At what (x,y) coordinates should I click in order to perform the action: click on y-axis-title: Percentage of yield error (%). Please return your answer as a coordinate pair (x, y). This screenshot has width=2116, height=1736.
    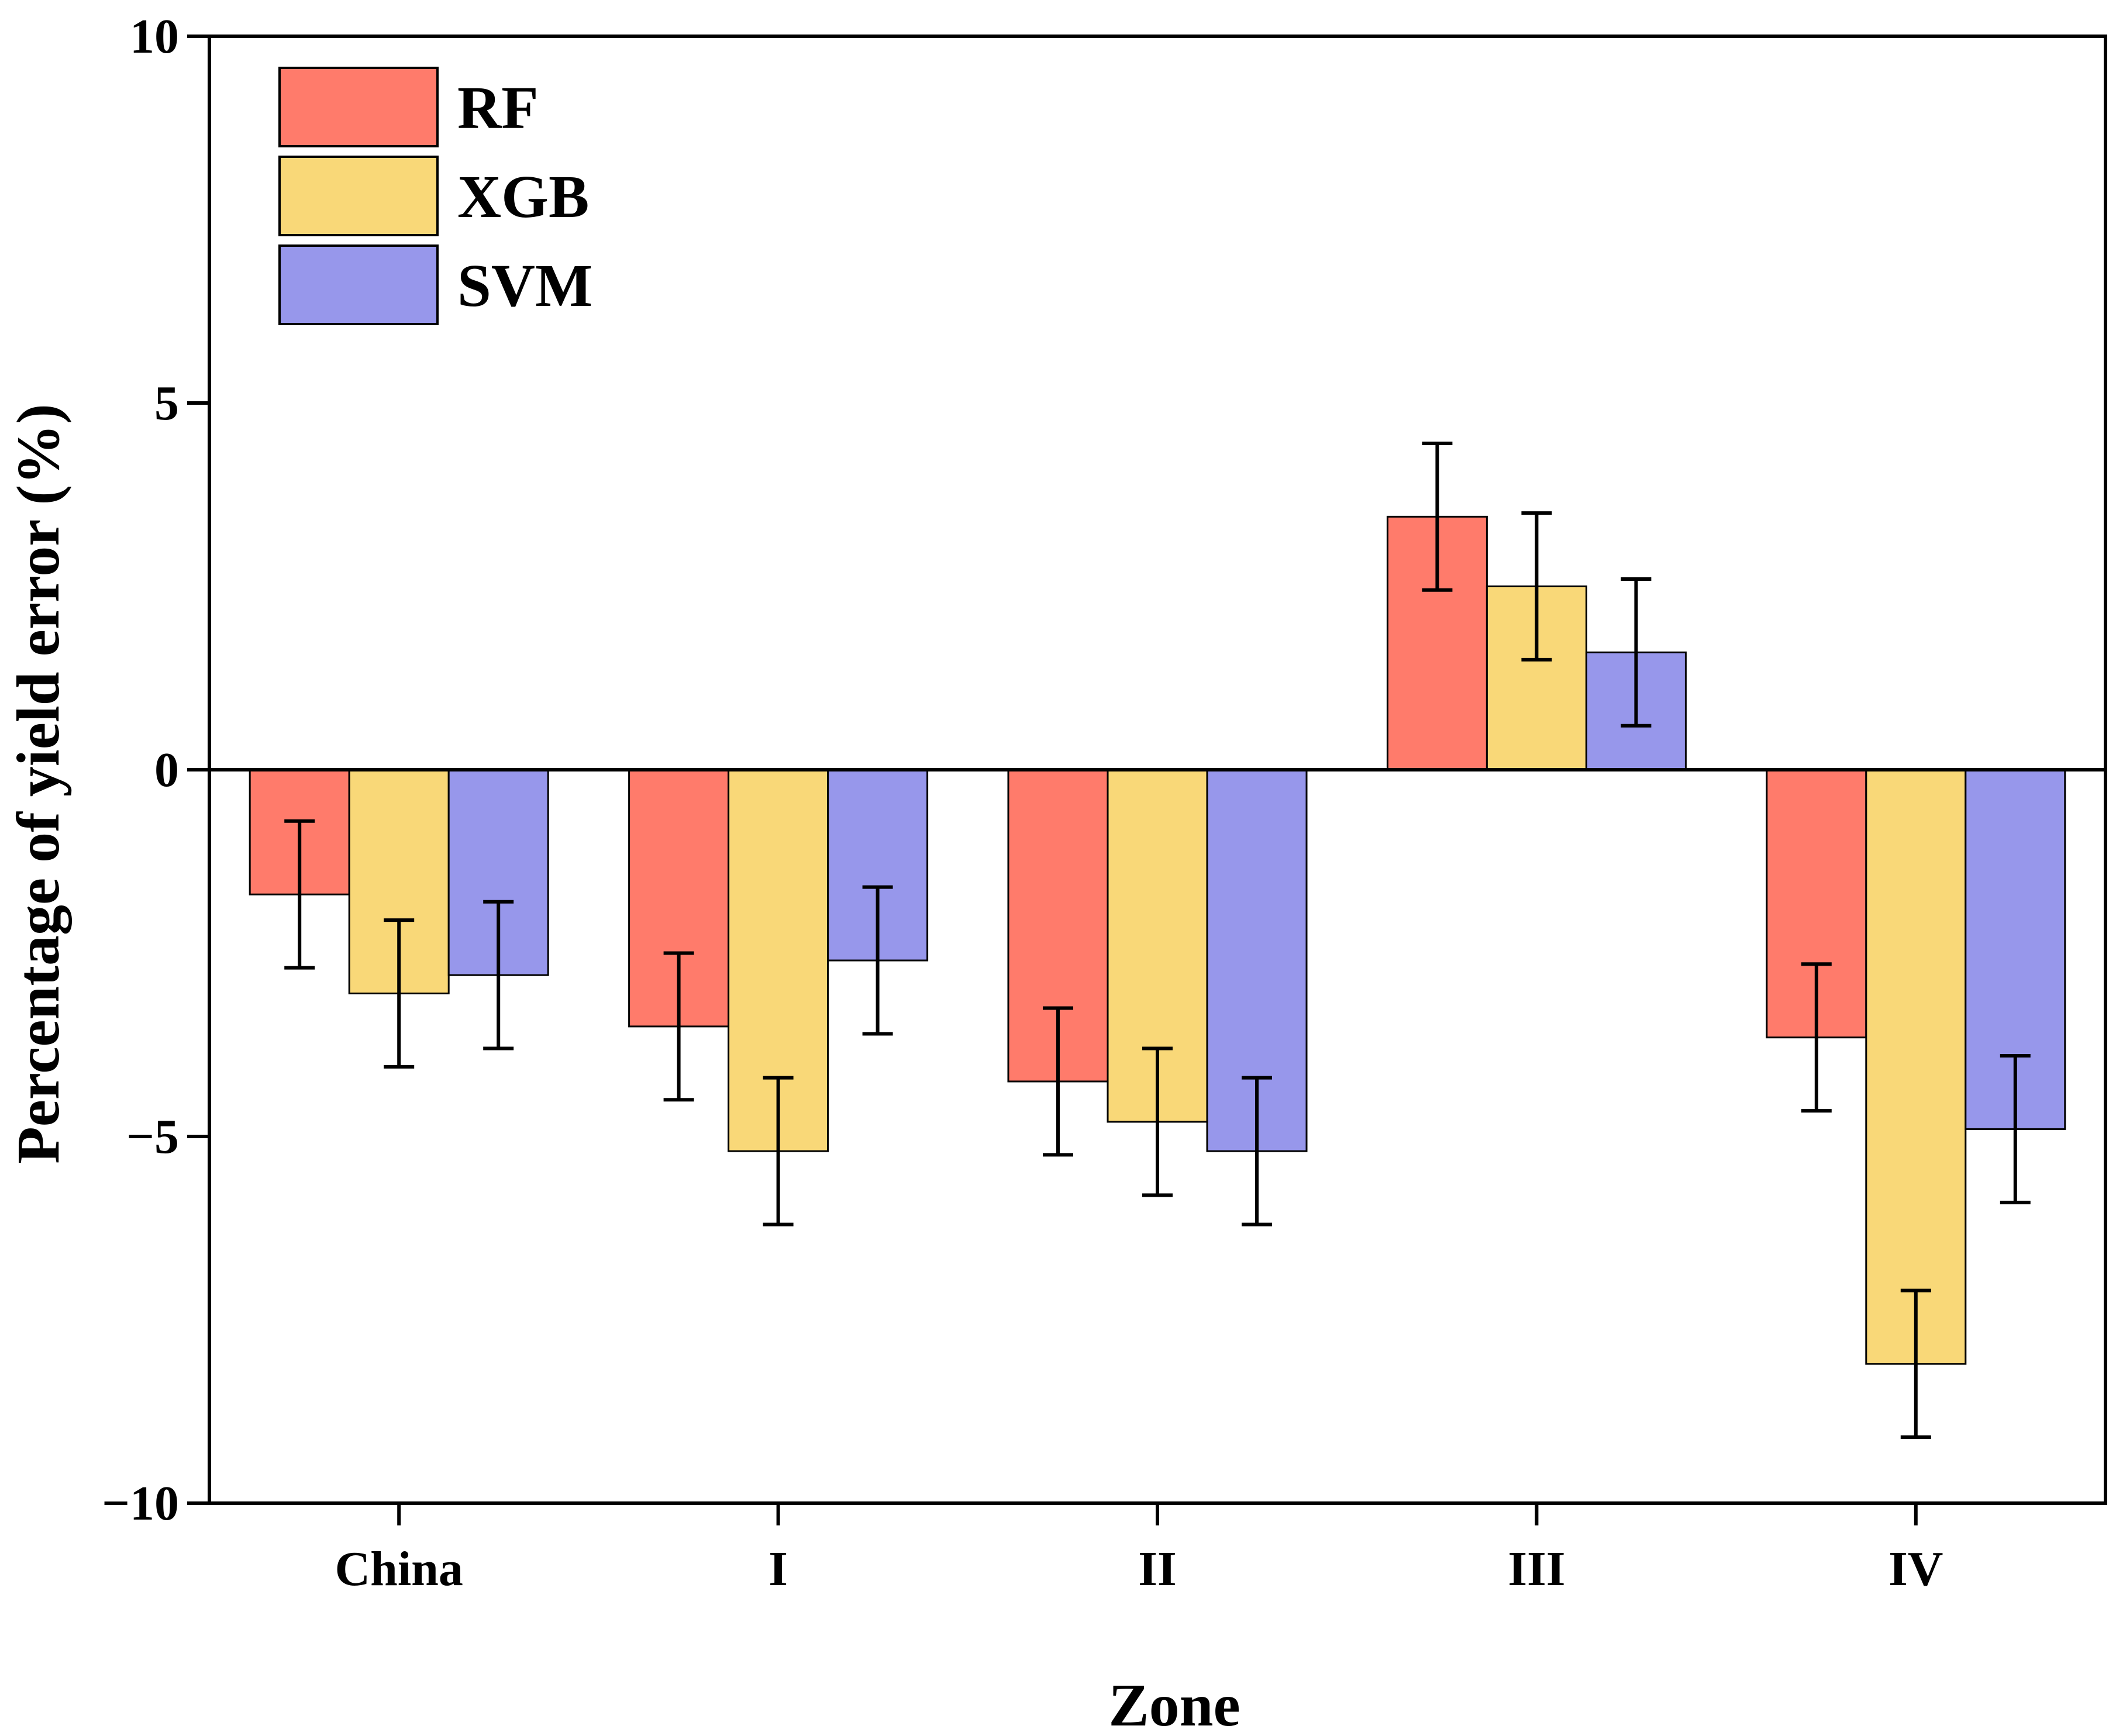
    Looking at the image, I should click on (38, 784).